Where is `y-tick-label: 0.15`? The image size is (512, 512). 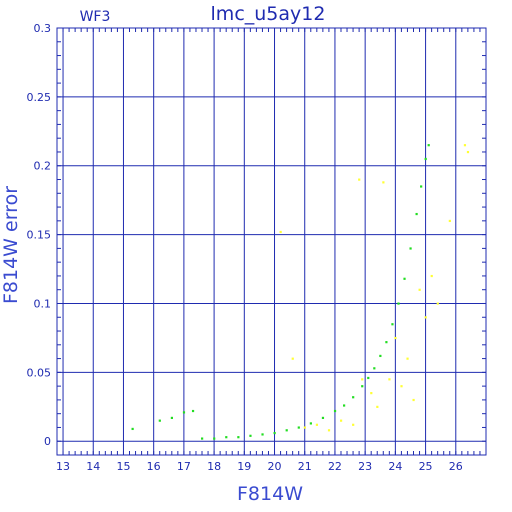
y-tick-label: 0.15 is located at coordinates (39, 235).